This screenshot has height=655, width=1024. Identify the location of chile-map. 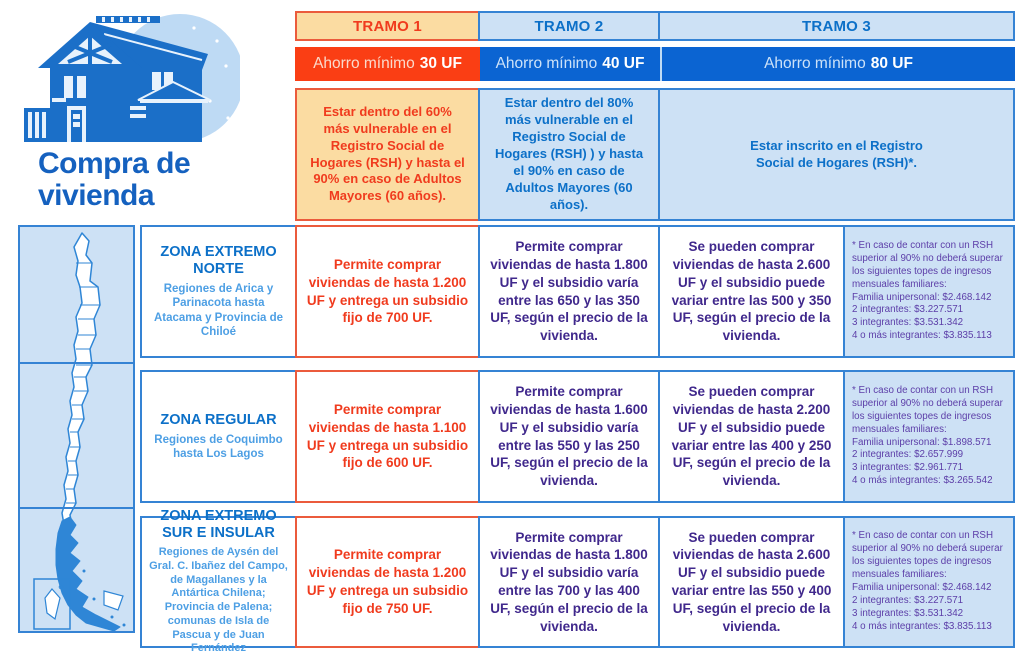
(76, 429).